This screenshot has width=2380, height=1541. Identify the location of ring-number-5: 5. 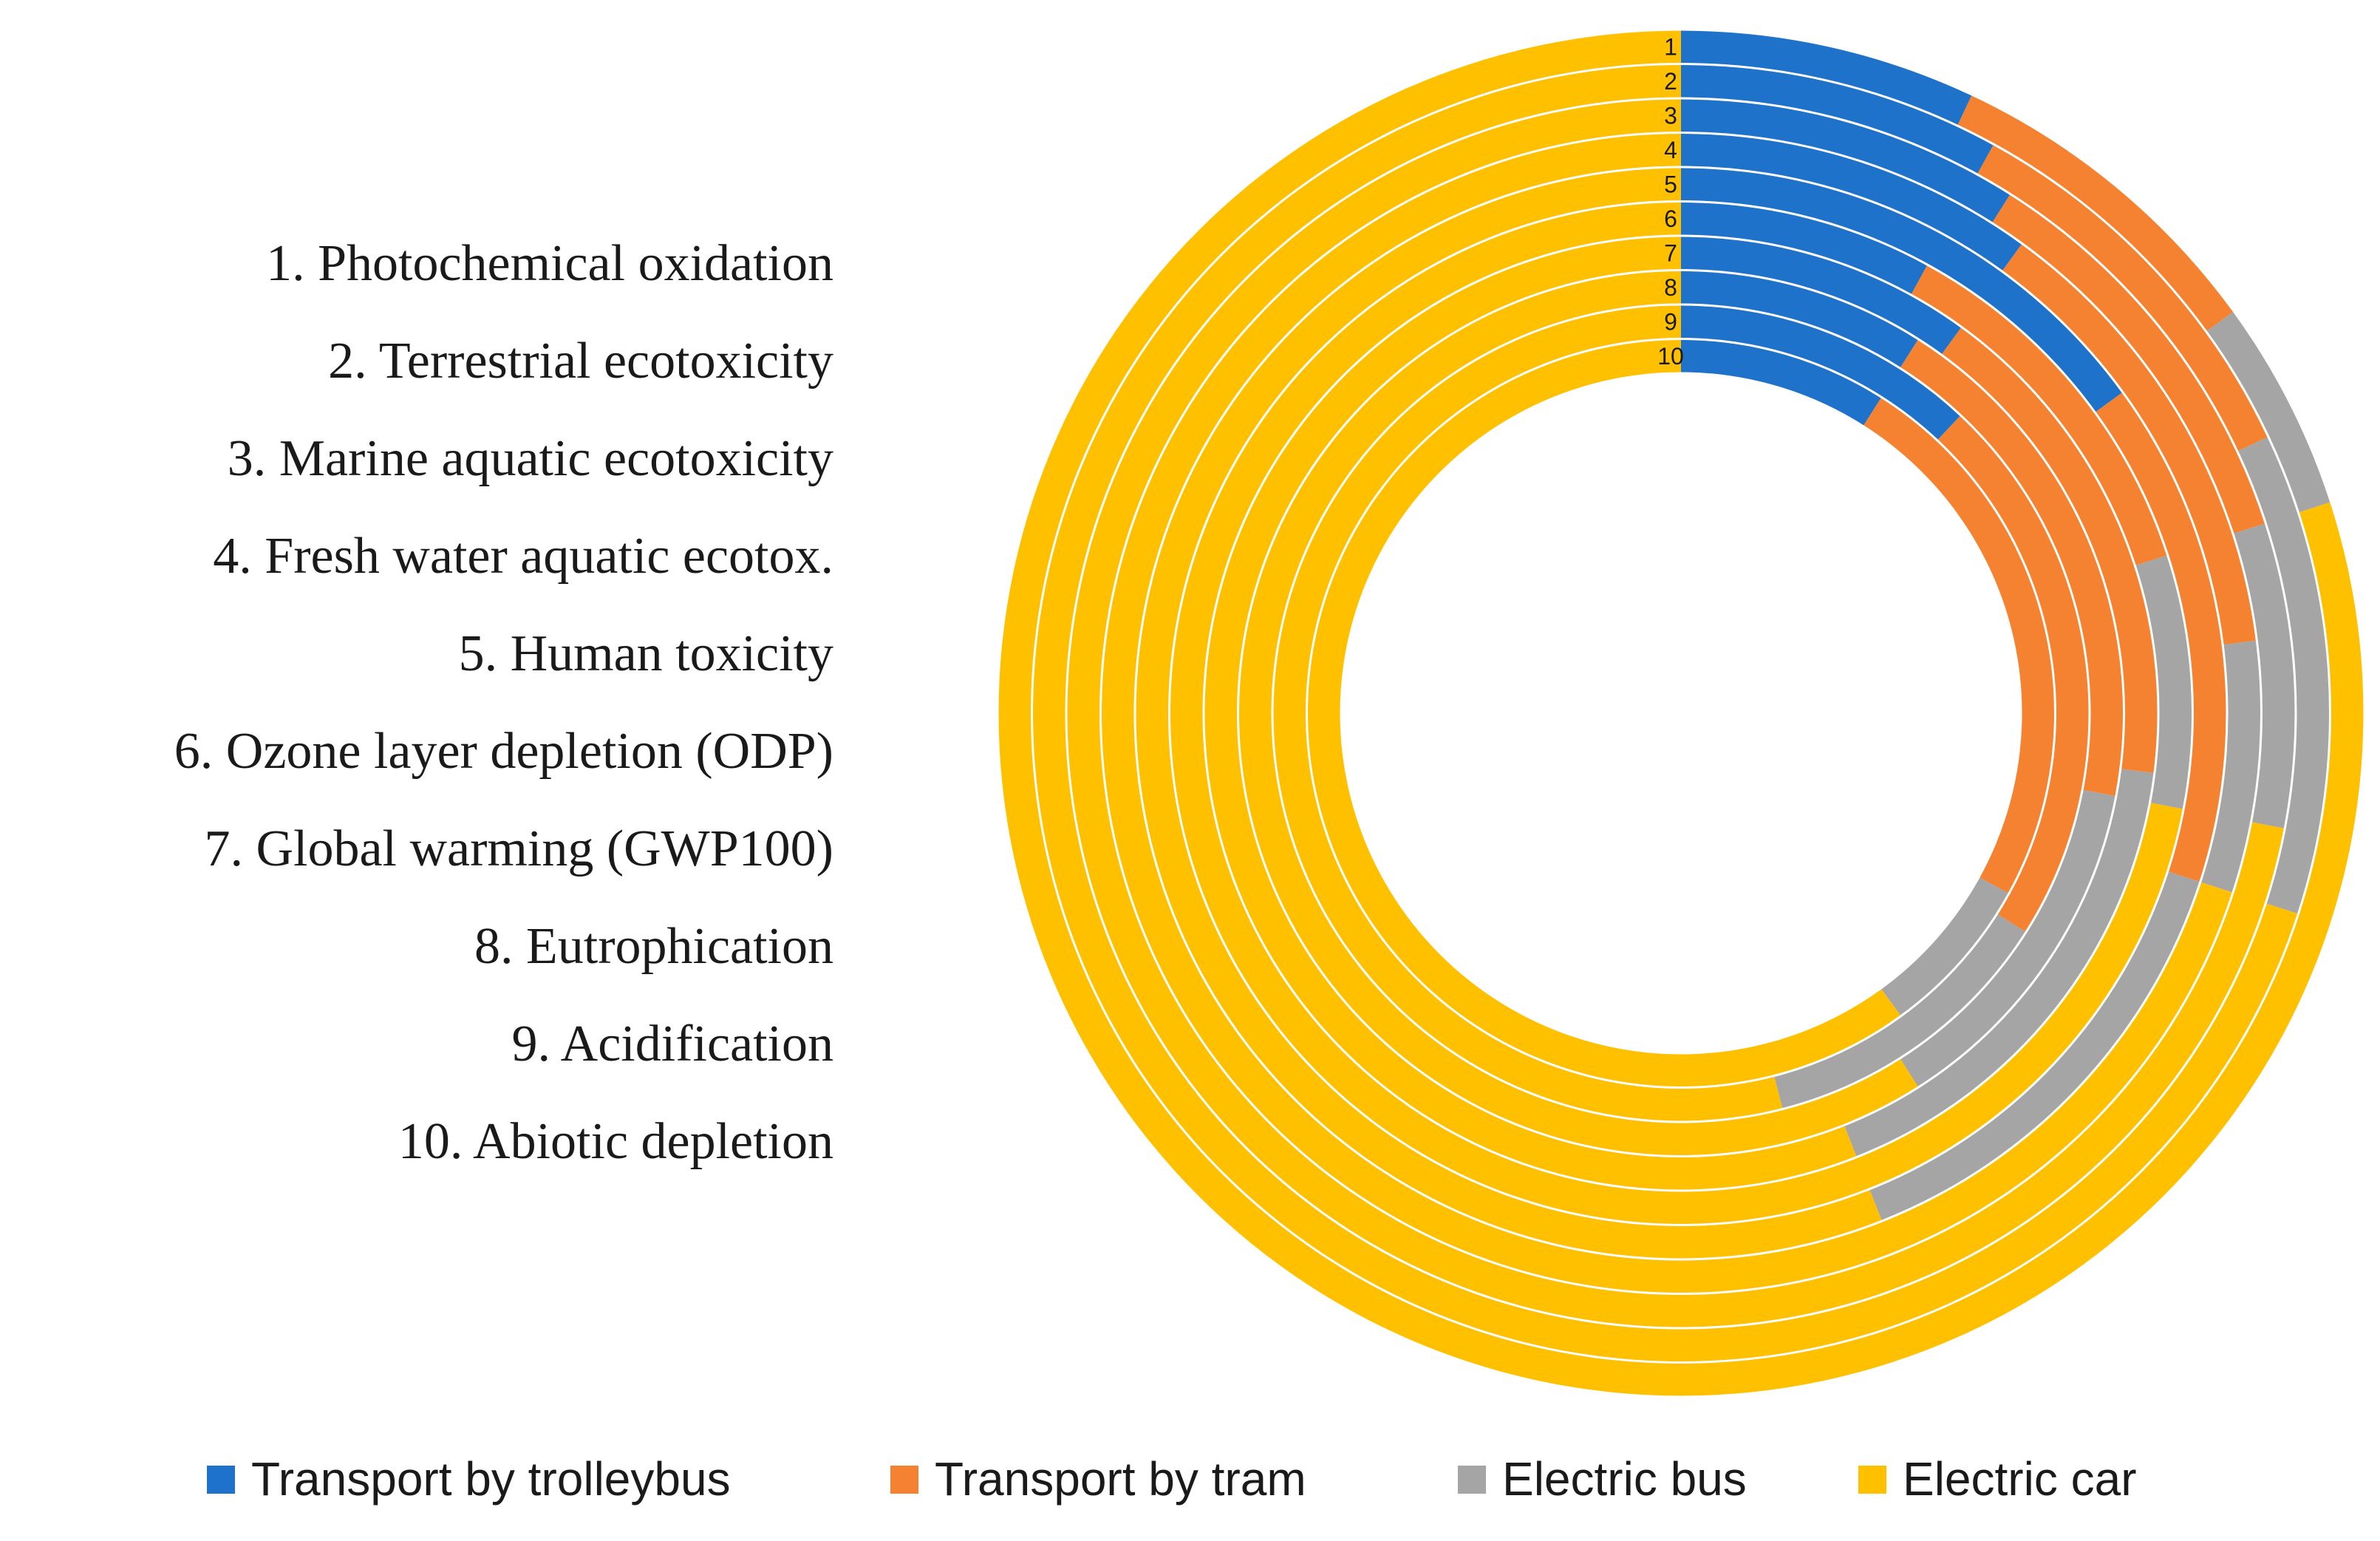
(1671, 184).